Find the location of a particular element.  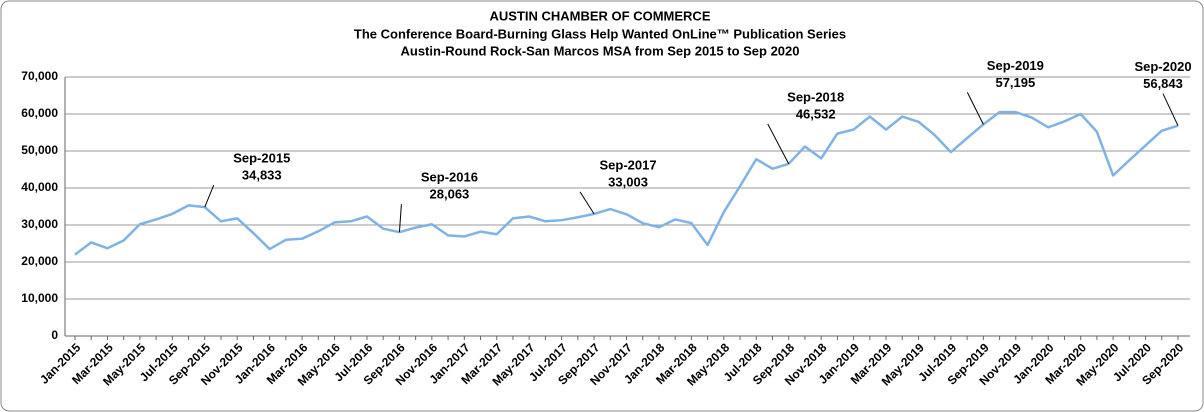

chart-title: AUSTIN CHAMBER OF COMMERCE is located at coordinates (600, 15).